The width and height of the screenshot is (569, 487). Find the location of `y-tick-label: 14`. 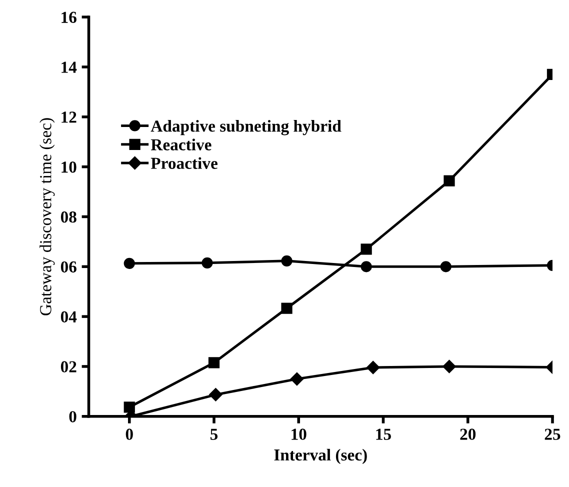

y-tick-label: 14 is located at coordinates (69, 67).